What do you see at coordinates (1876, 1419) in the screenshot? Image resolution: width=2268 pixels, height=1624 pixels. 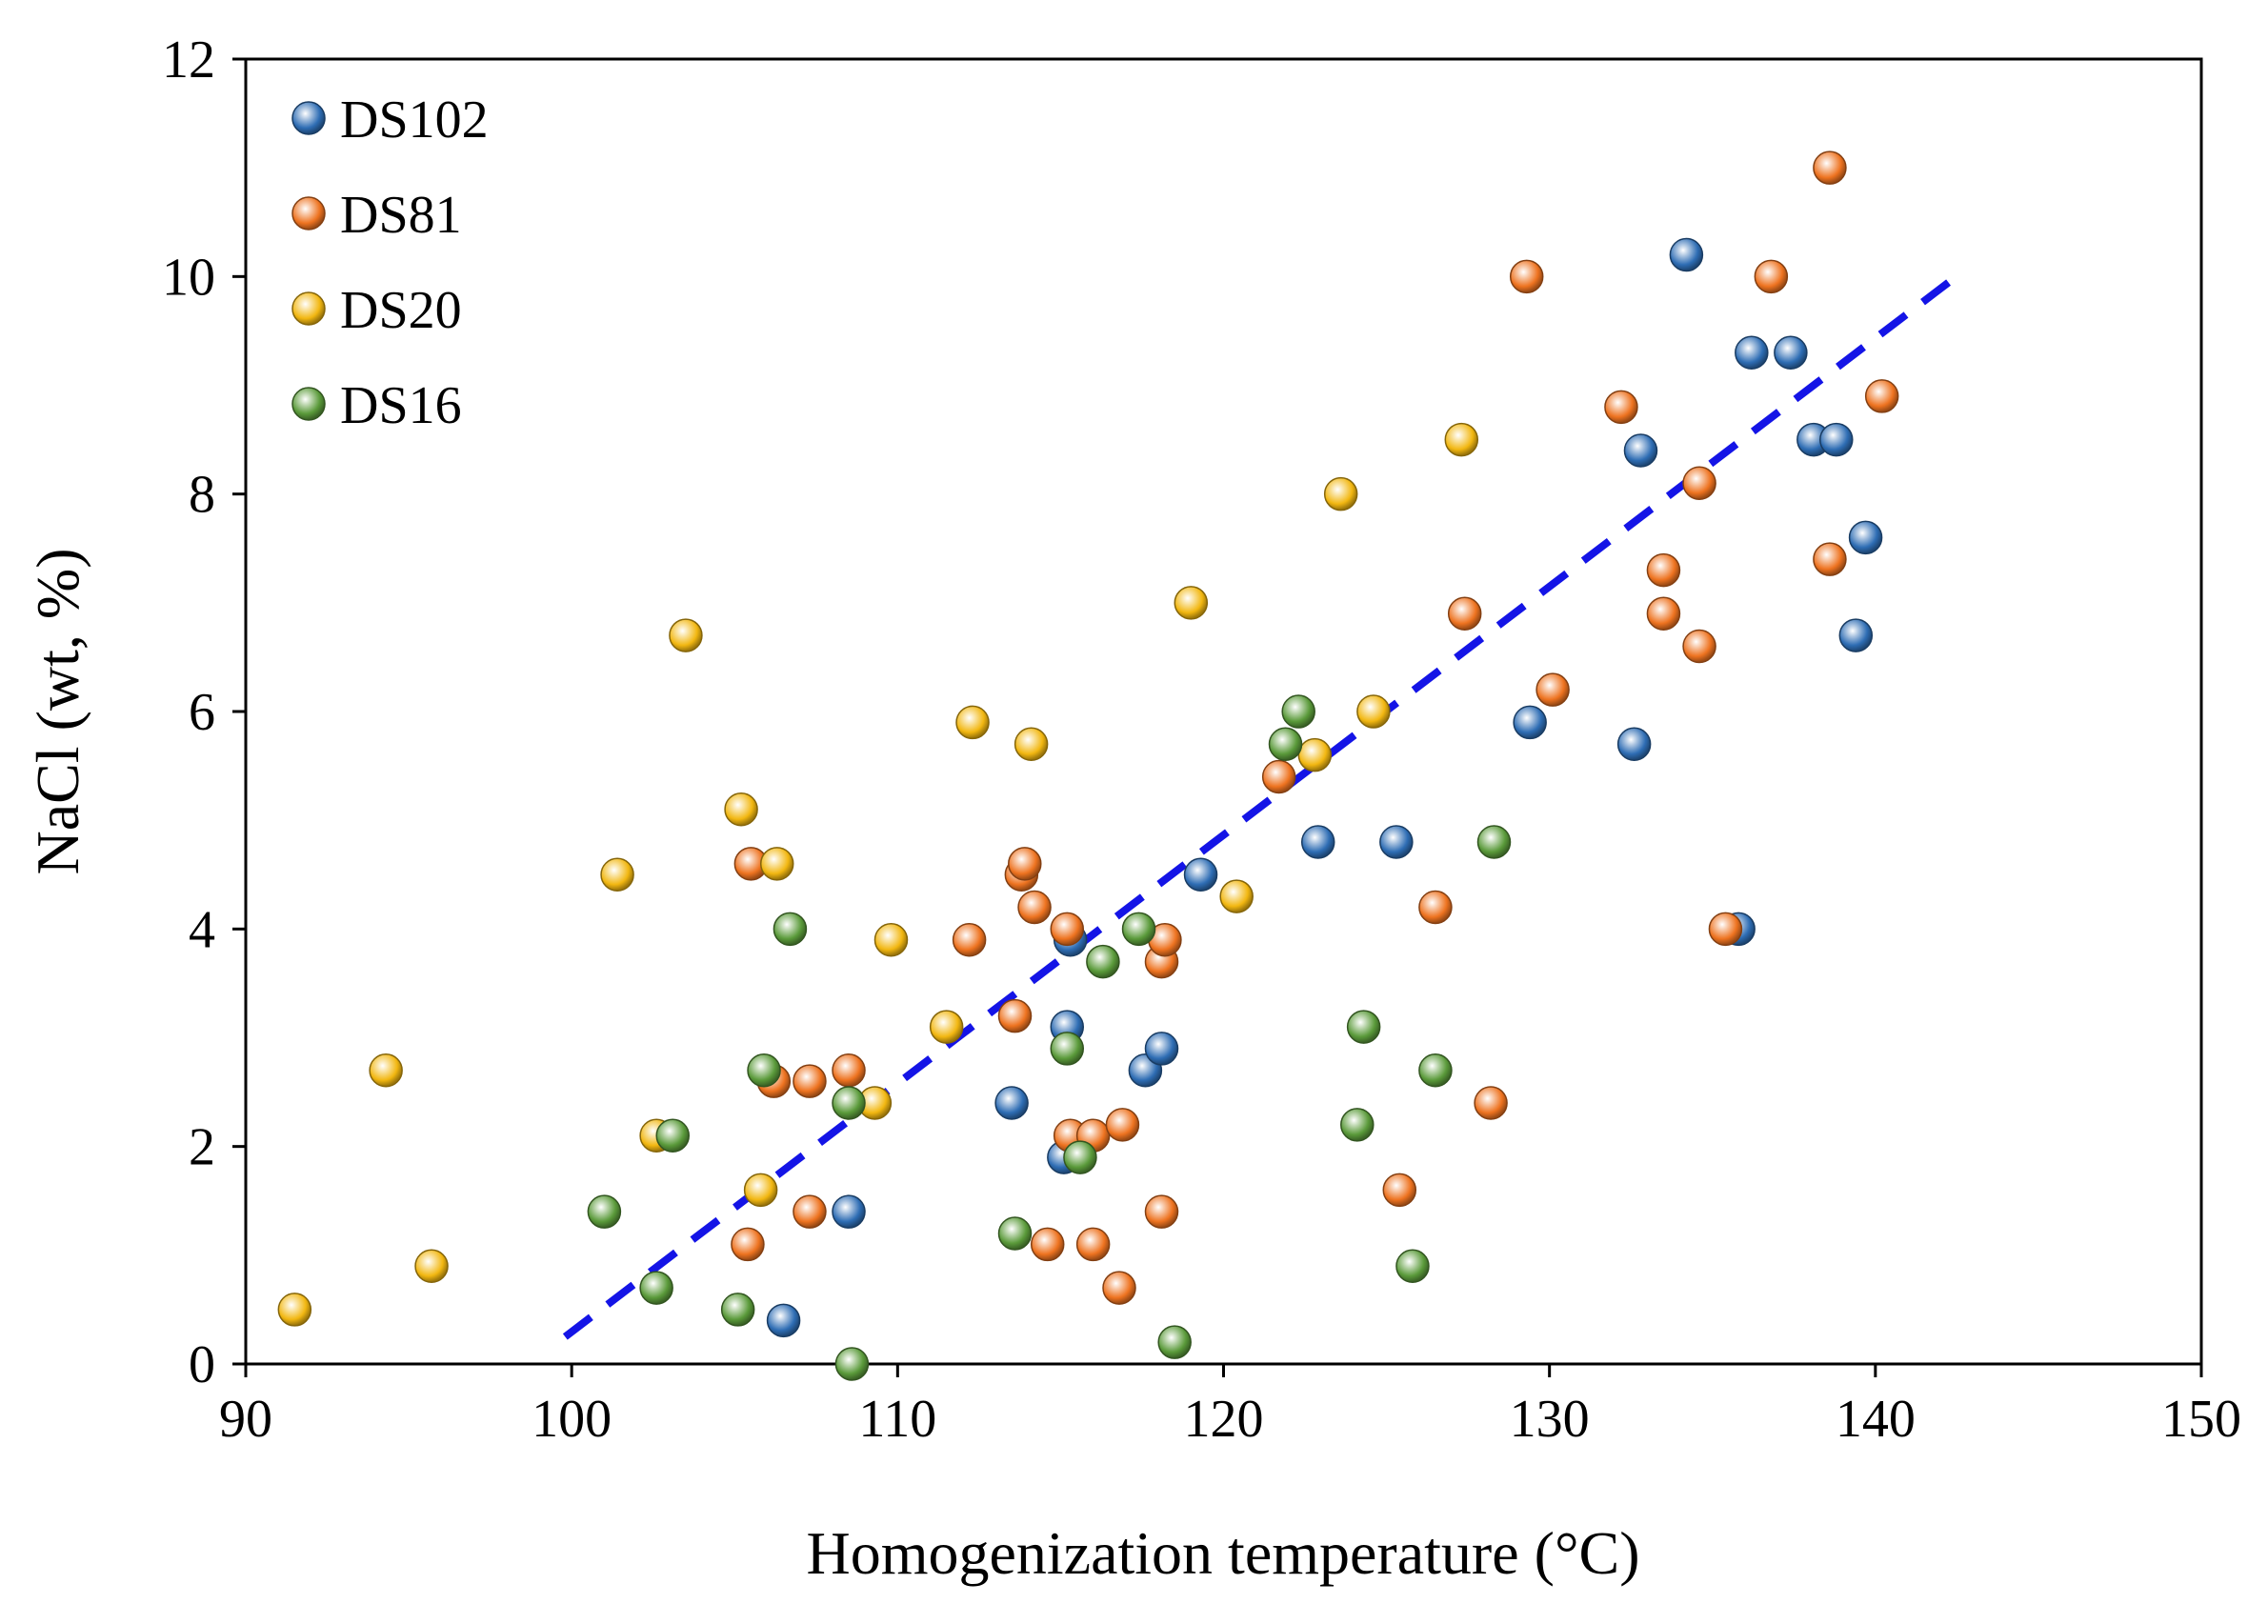 I see `x-tick-label: 140` at bounding box center [1876, 1419].